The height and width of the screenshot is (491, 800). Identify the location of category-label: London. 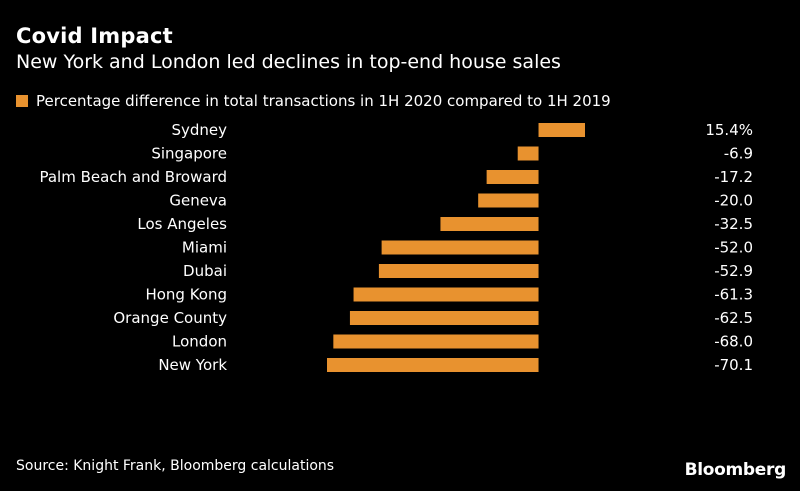
(199, 342).